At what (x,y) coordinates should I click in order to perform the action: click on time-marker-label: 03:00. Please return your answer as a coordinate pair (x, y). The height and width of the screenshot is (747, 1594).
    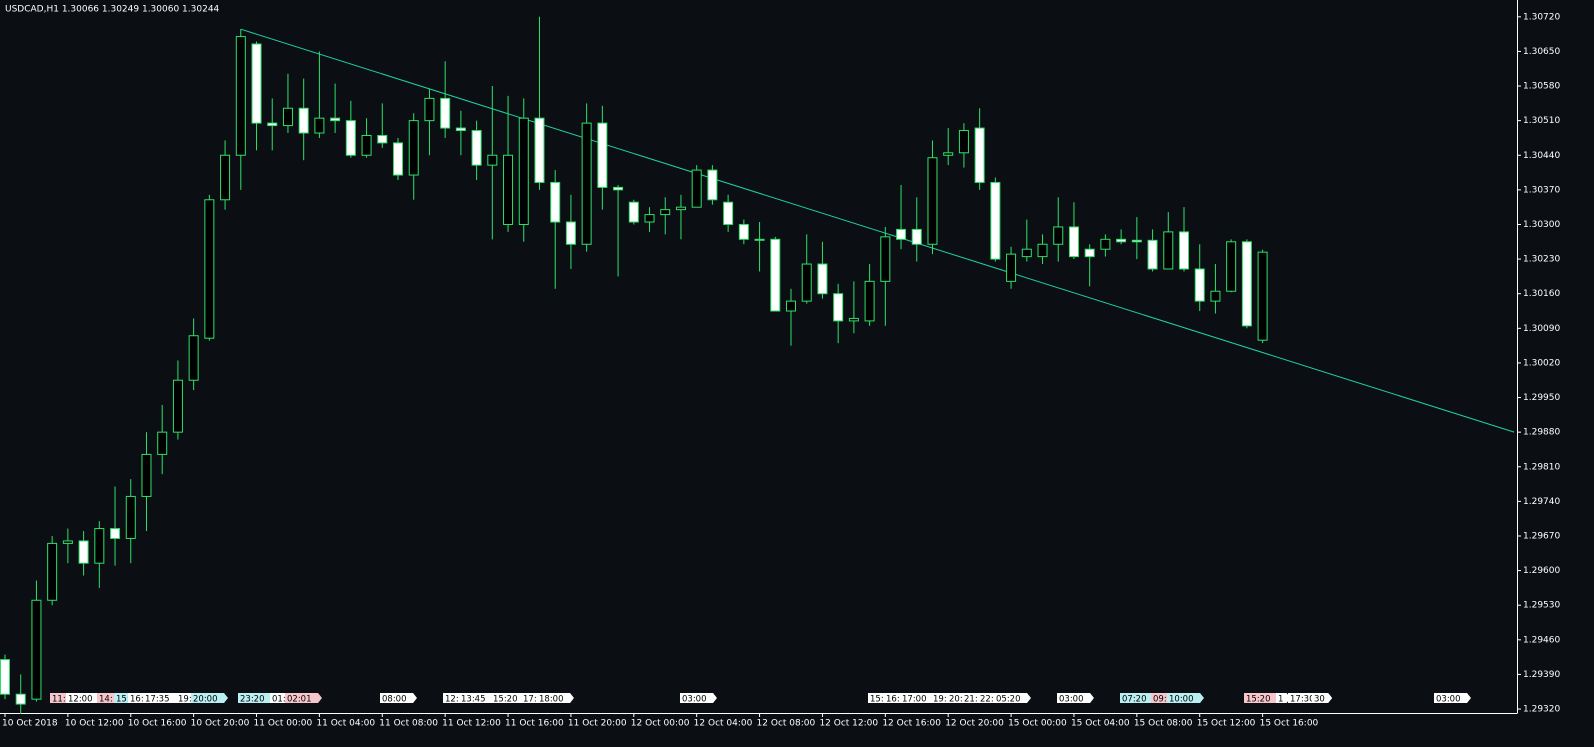
    Looking at the image, I should click on (1448, 700).